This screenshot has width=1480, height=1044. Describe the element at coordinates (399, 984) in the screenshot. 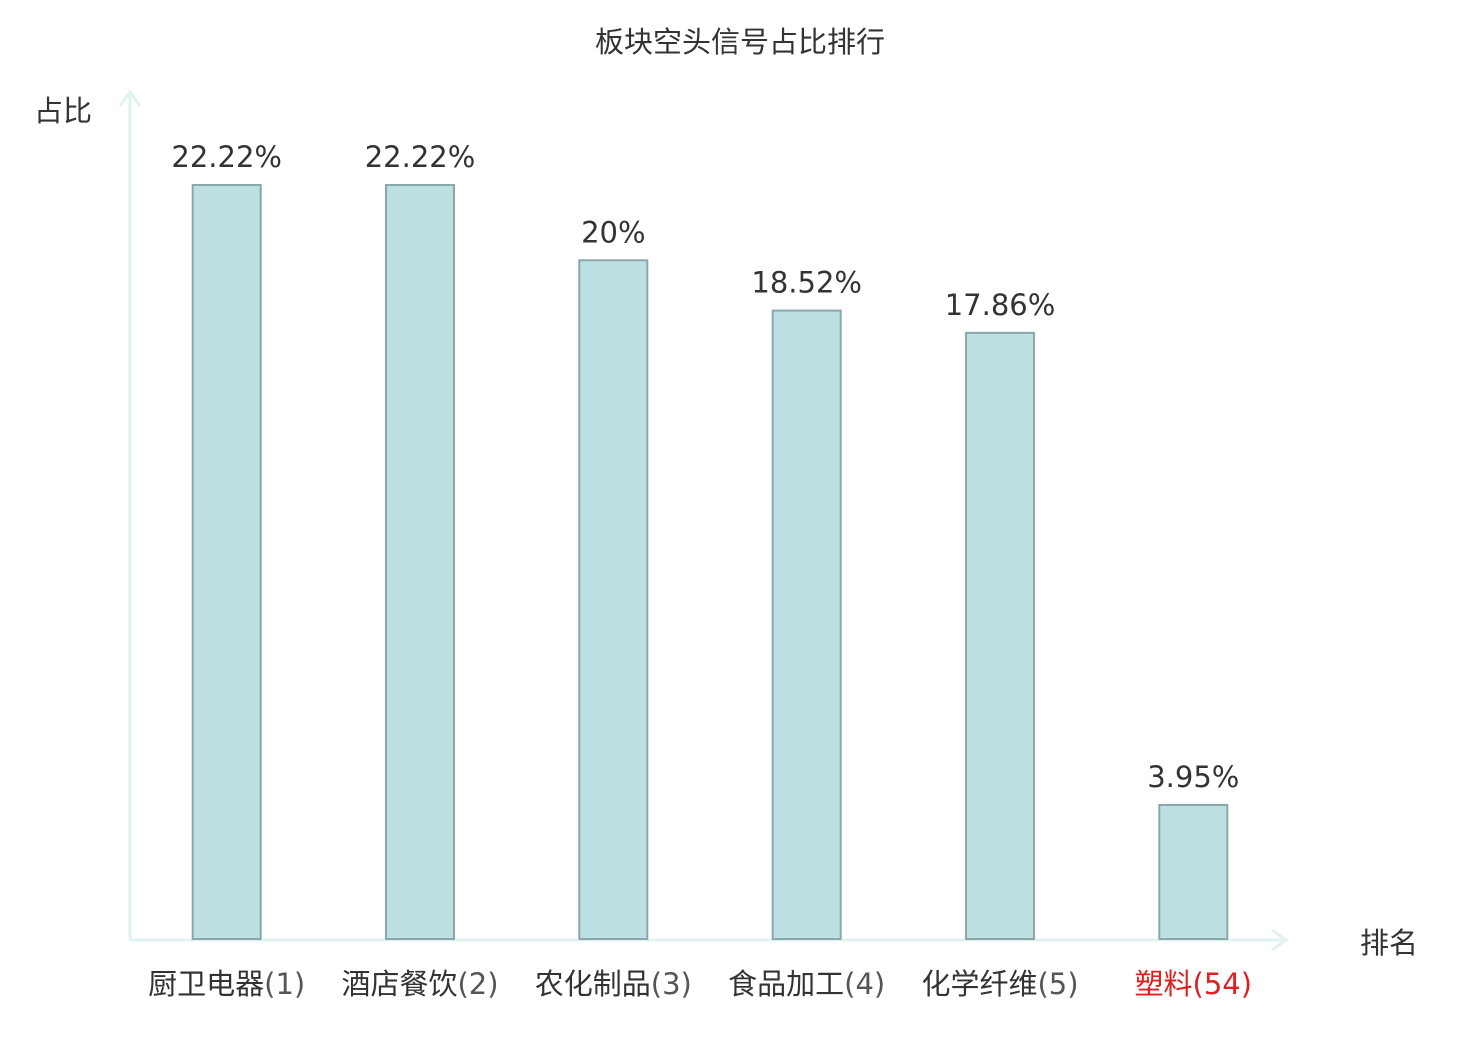

I see `category-name: 酒店餐饮` at that location.